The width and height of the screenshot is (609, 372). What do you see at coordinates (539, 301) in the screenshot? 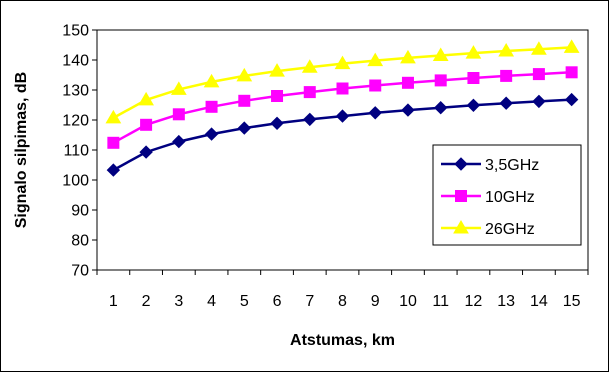
I see `x-tick-label: 14` at bounding box center [539, 301].